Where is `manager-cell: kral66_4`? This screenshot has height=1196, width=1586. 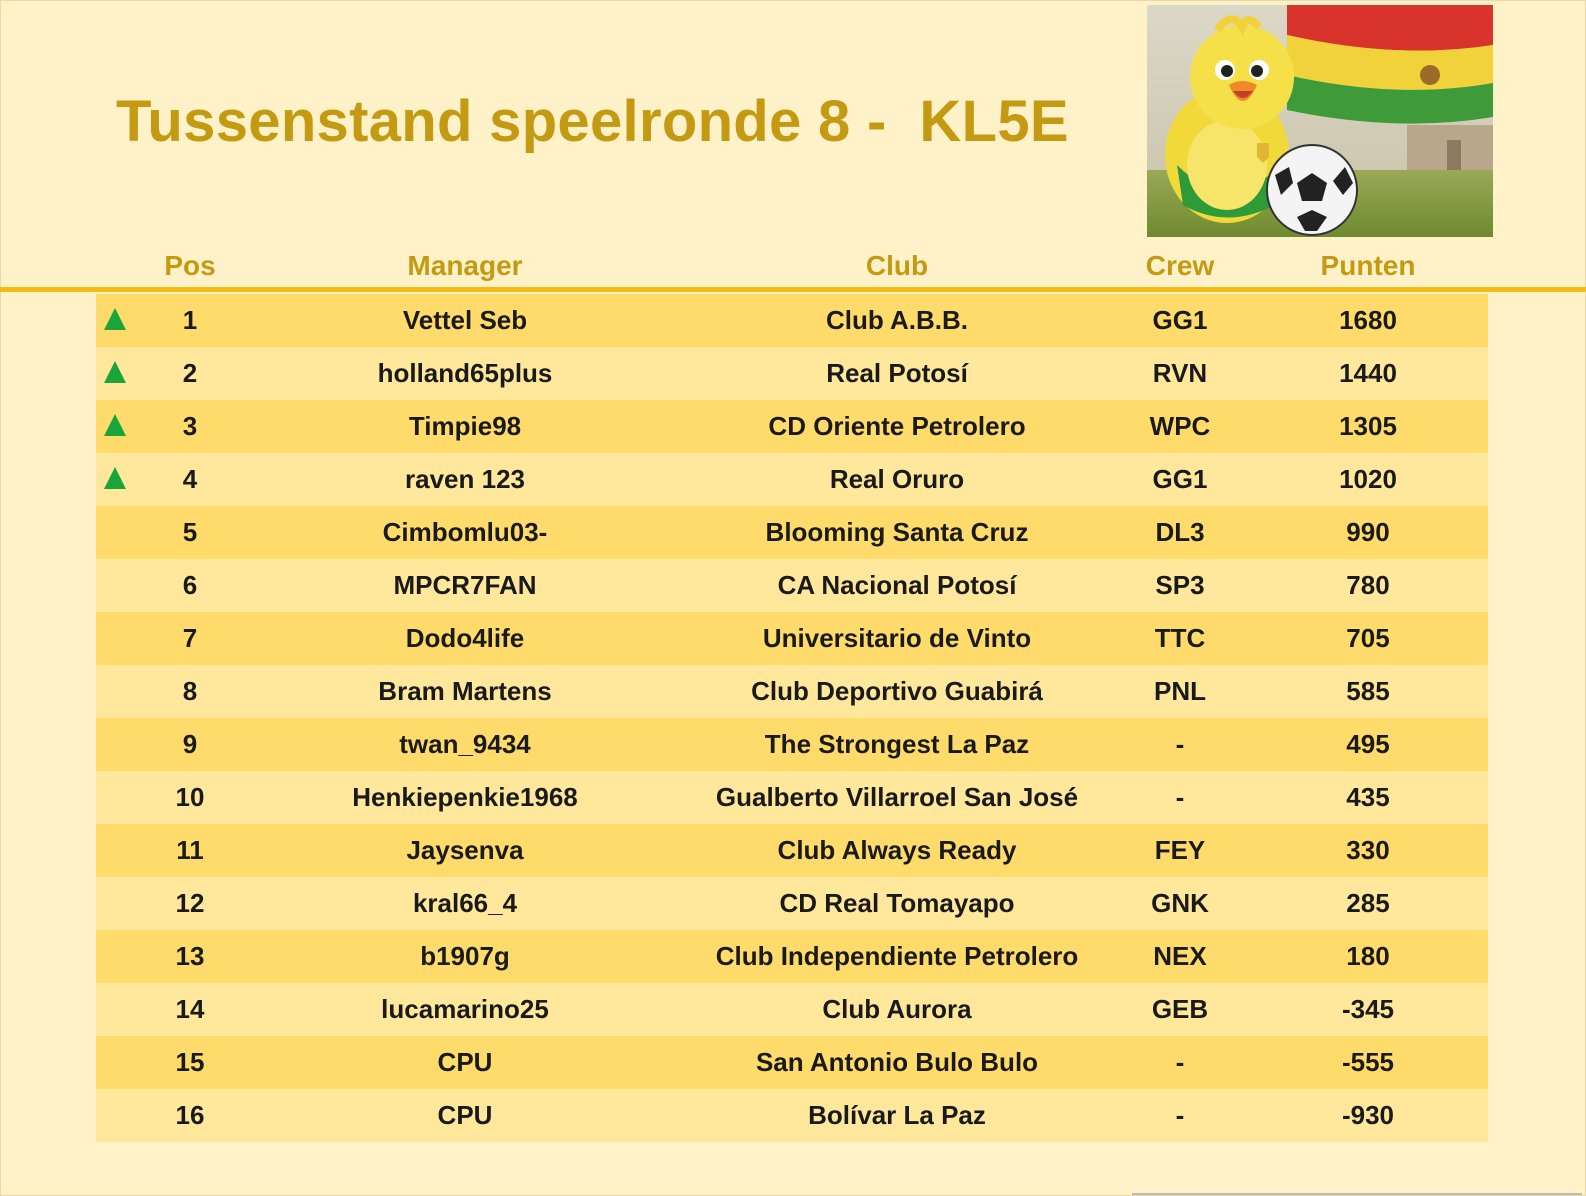 manager-cell: kral66_4 is located at coordinates (465, 903).